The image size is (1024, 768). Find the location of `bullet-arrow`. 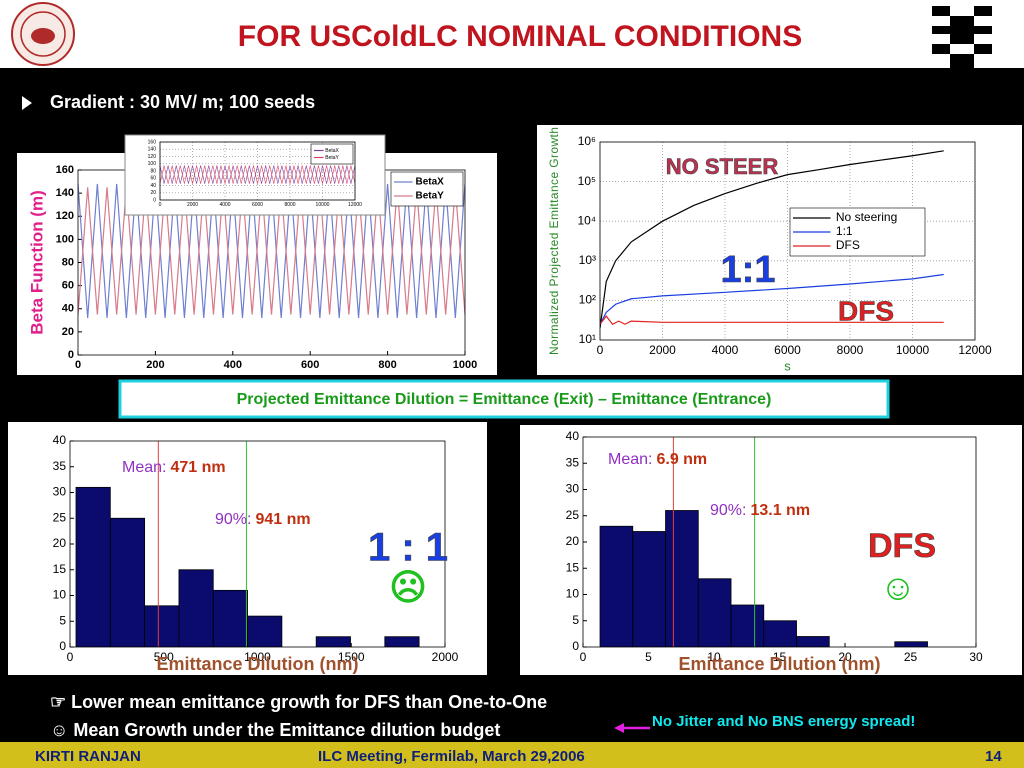

bullet-arrow is located at coordinates (27, 103).